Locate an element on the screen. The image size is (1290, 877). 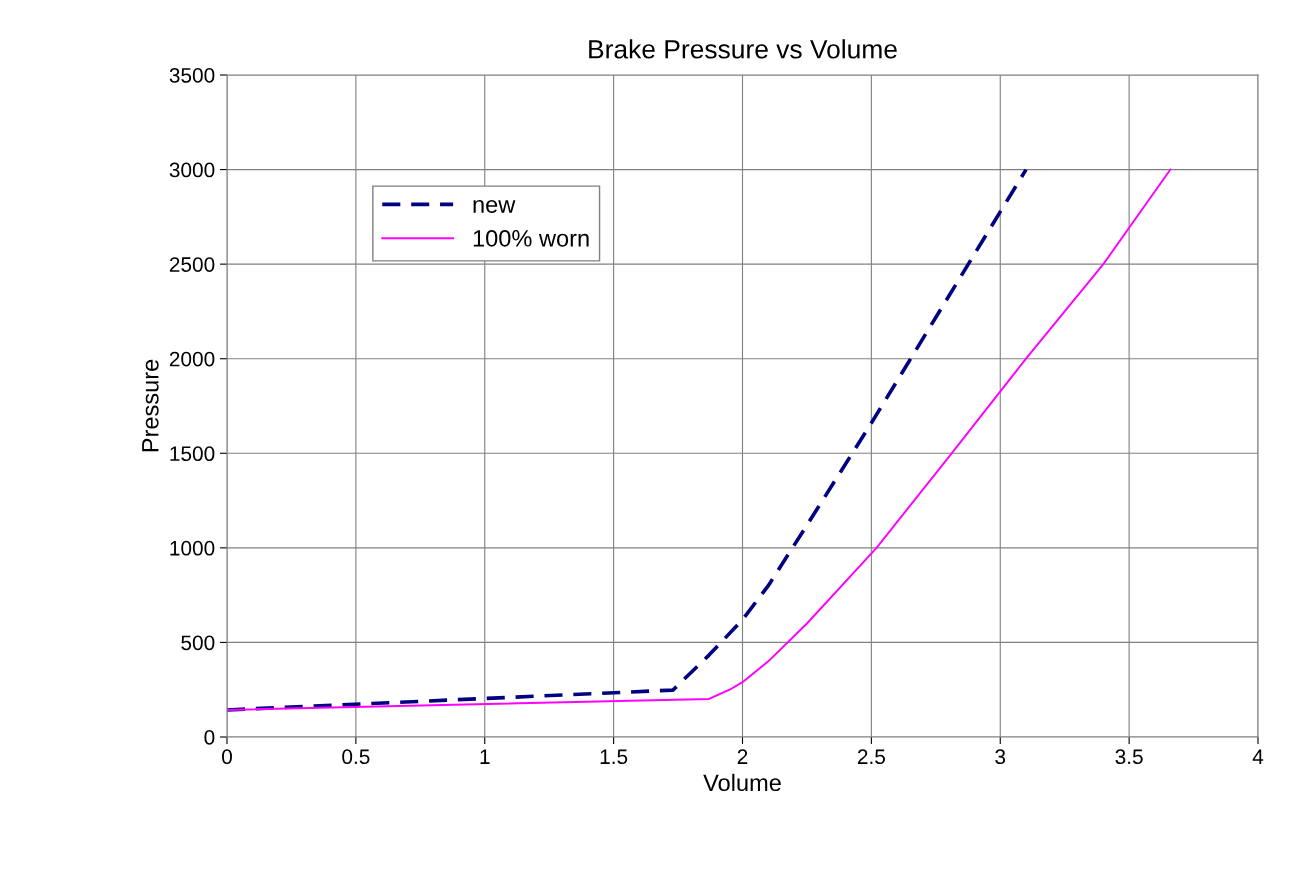
legend-label: 100% worn is located at coordinates (531, 238).